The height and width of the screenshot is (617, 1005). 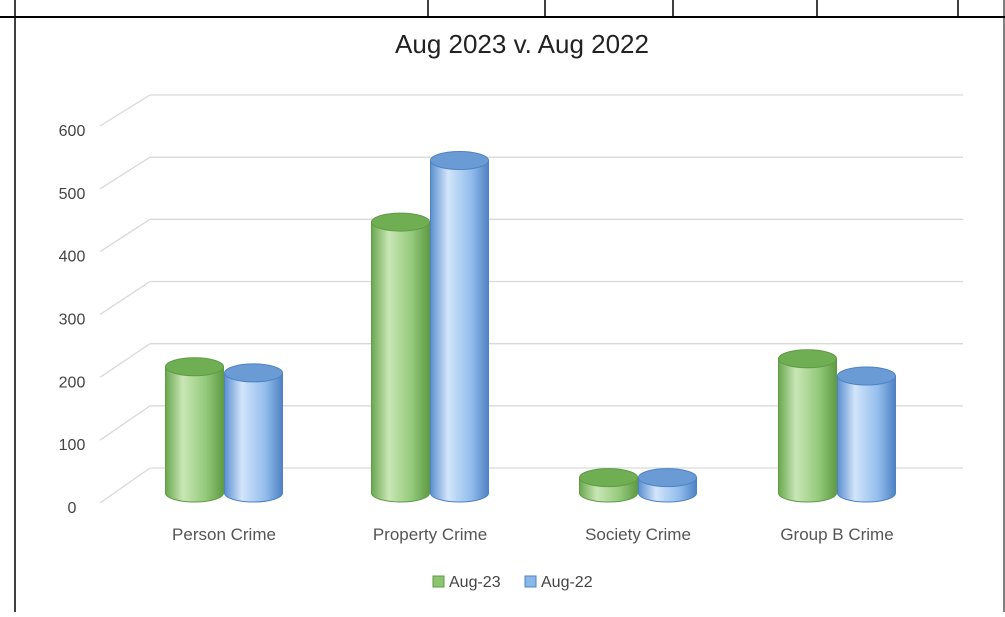 I want to click on x-tick-label: Group B Crime, so click(x=836, y=534).